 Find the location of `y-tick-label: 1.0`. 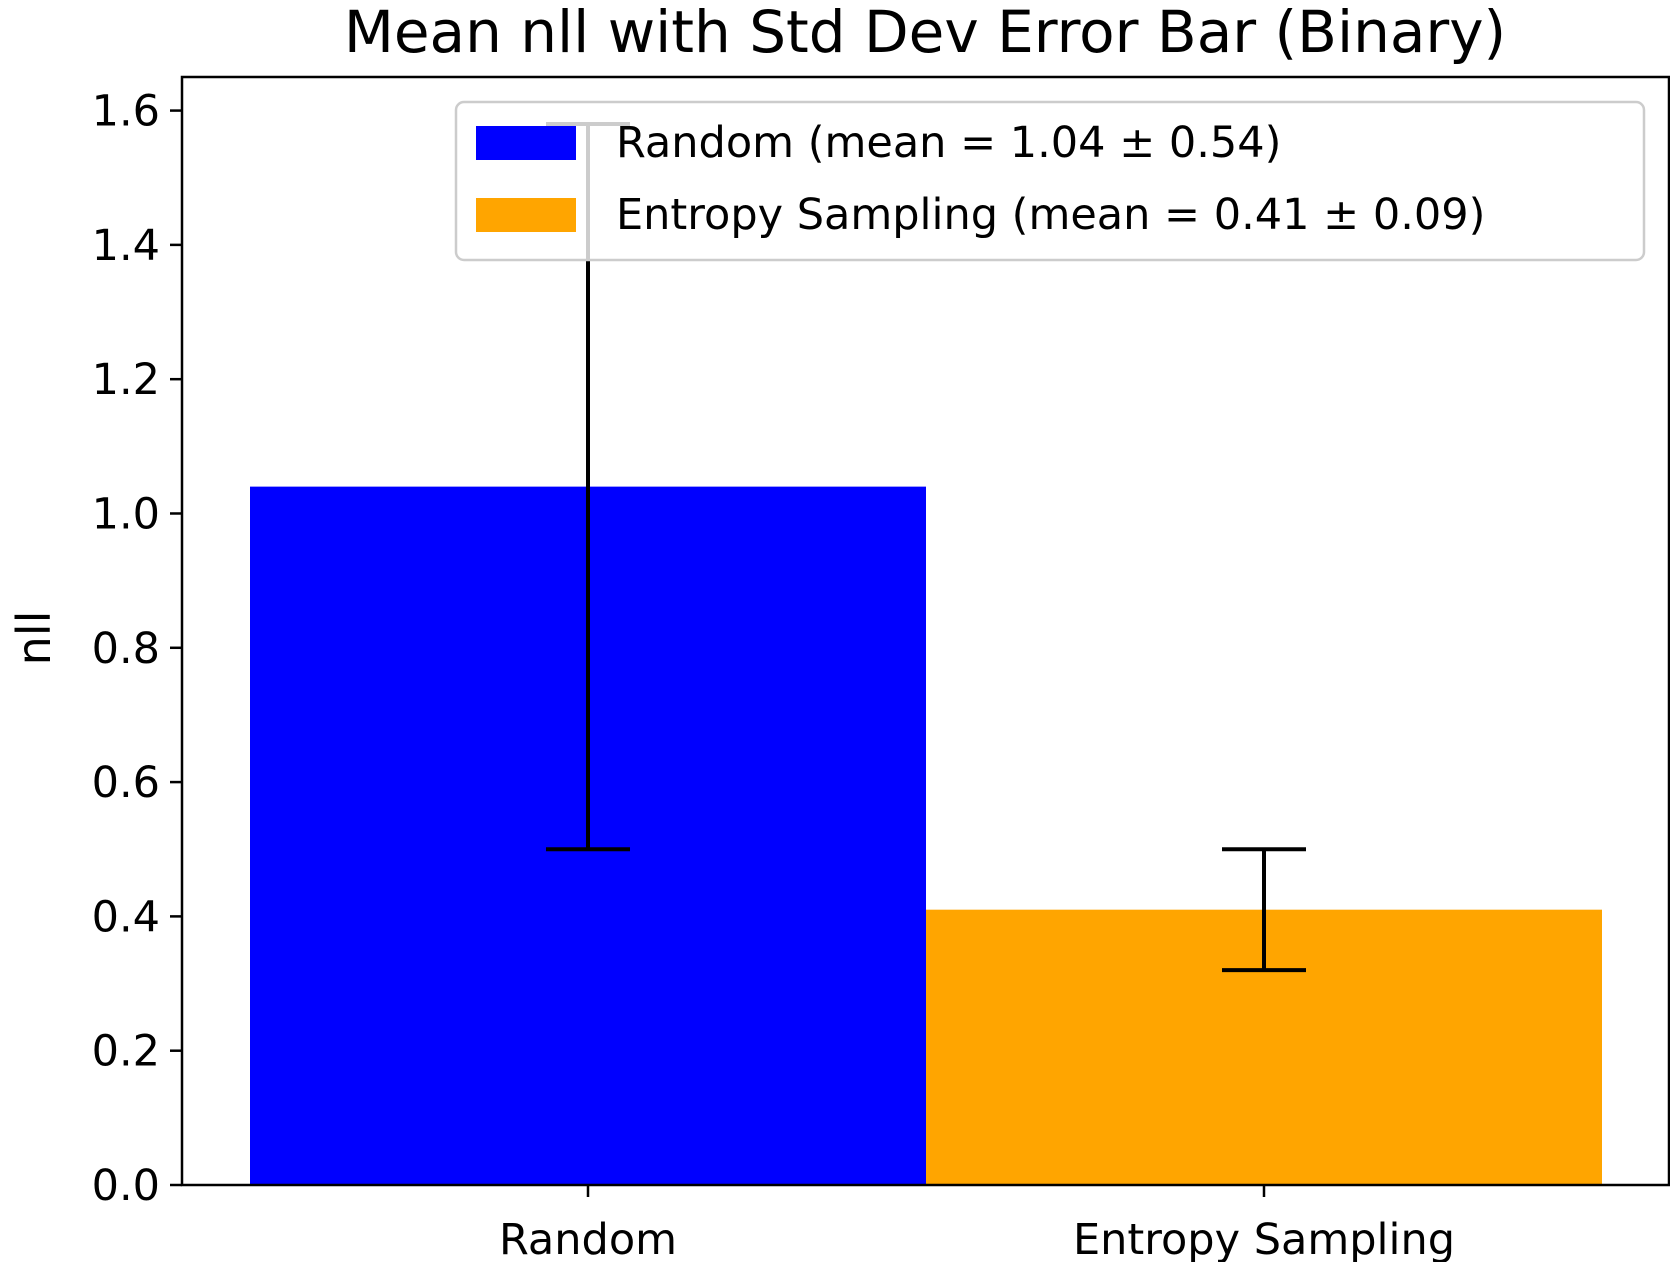

y-tick-label: 1.0 is located at coordinates (126, 514).